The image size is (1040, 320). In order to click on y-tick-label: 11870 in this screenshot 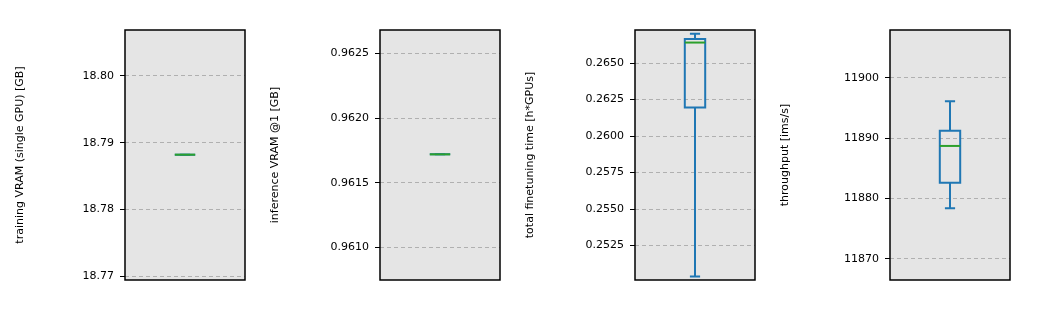, I will do `click(861, 258)`.